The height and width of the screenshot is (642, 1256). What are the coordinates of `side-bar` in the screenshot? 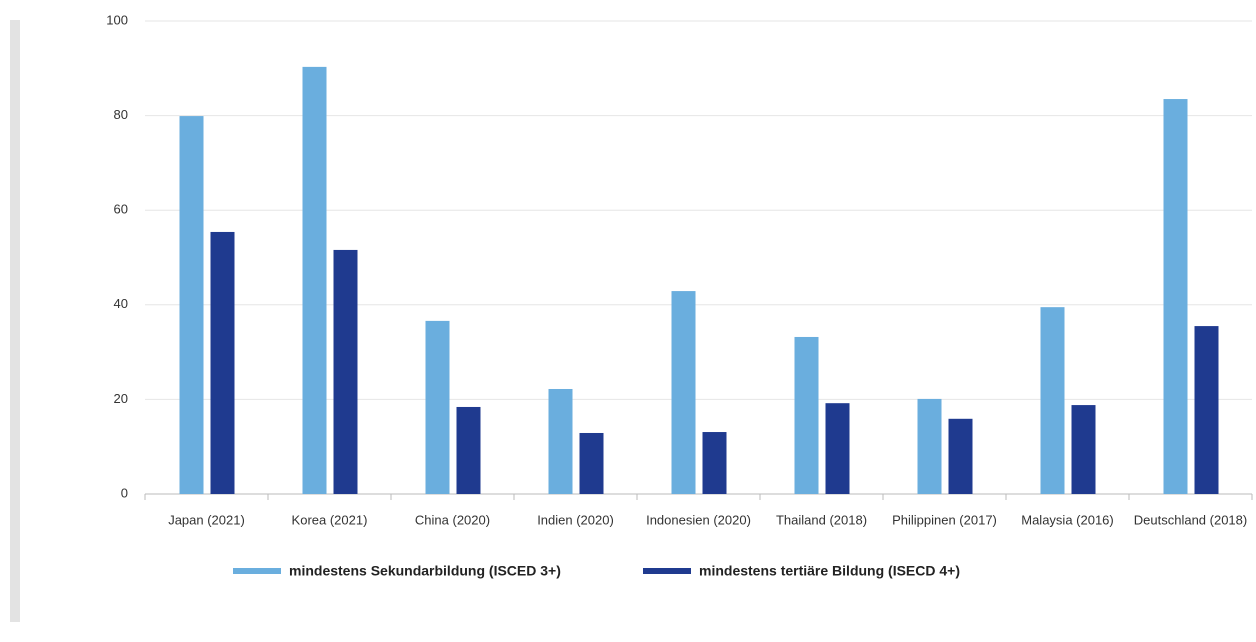 It's located at (15, 321).